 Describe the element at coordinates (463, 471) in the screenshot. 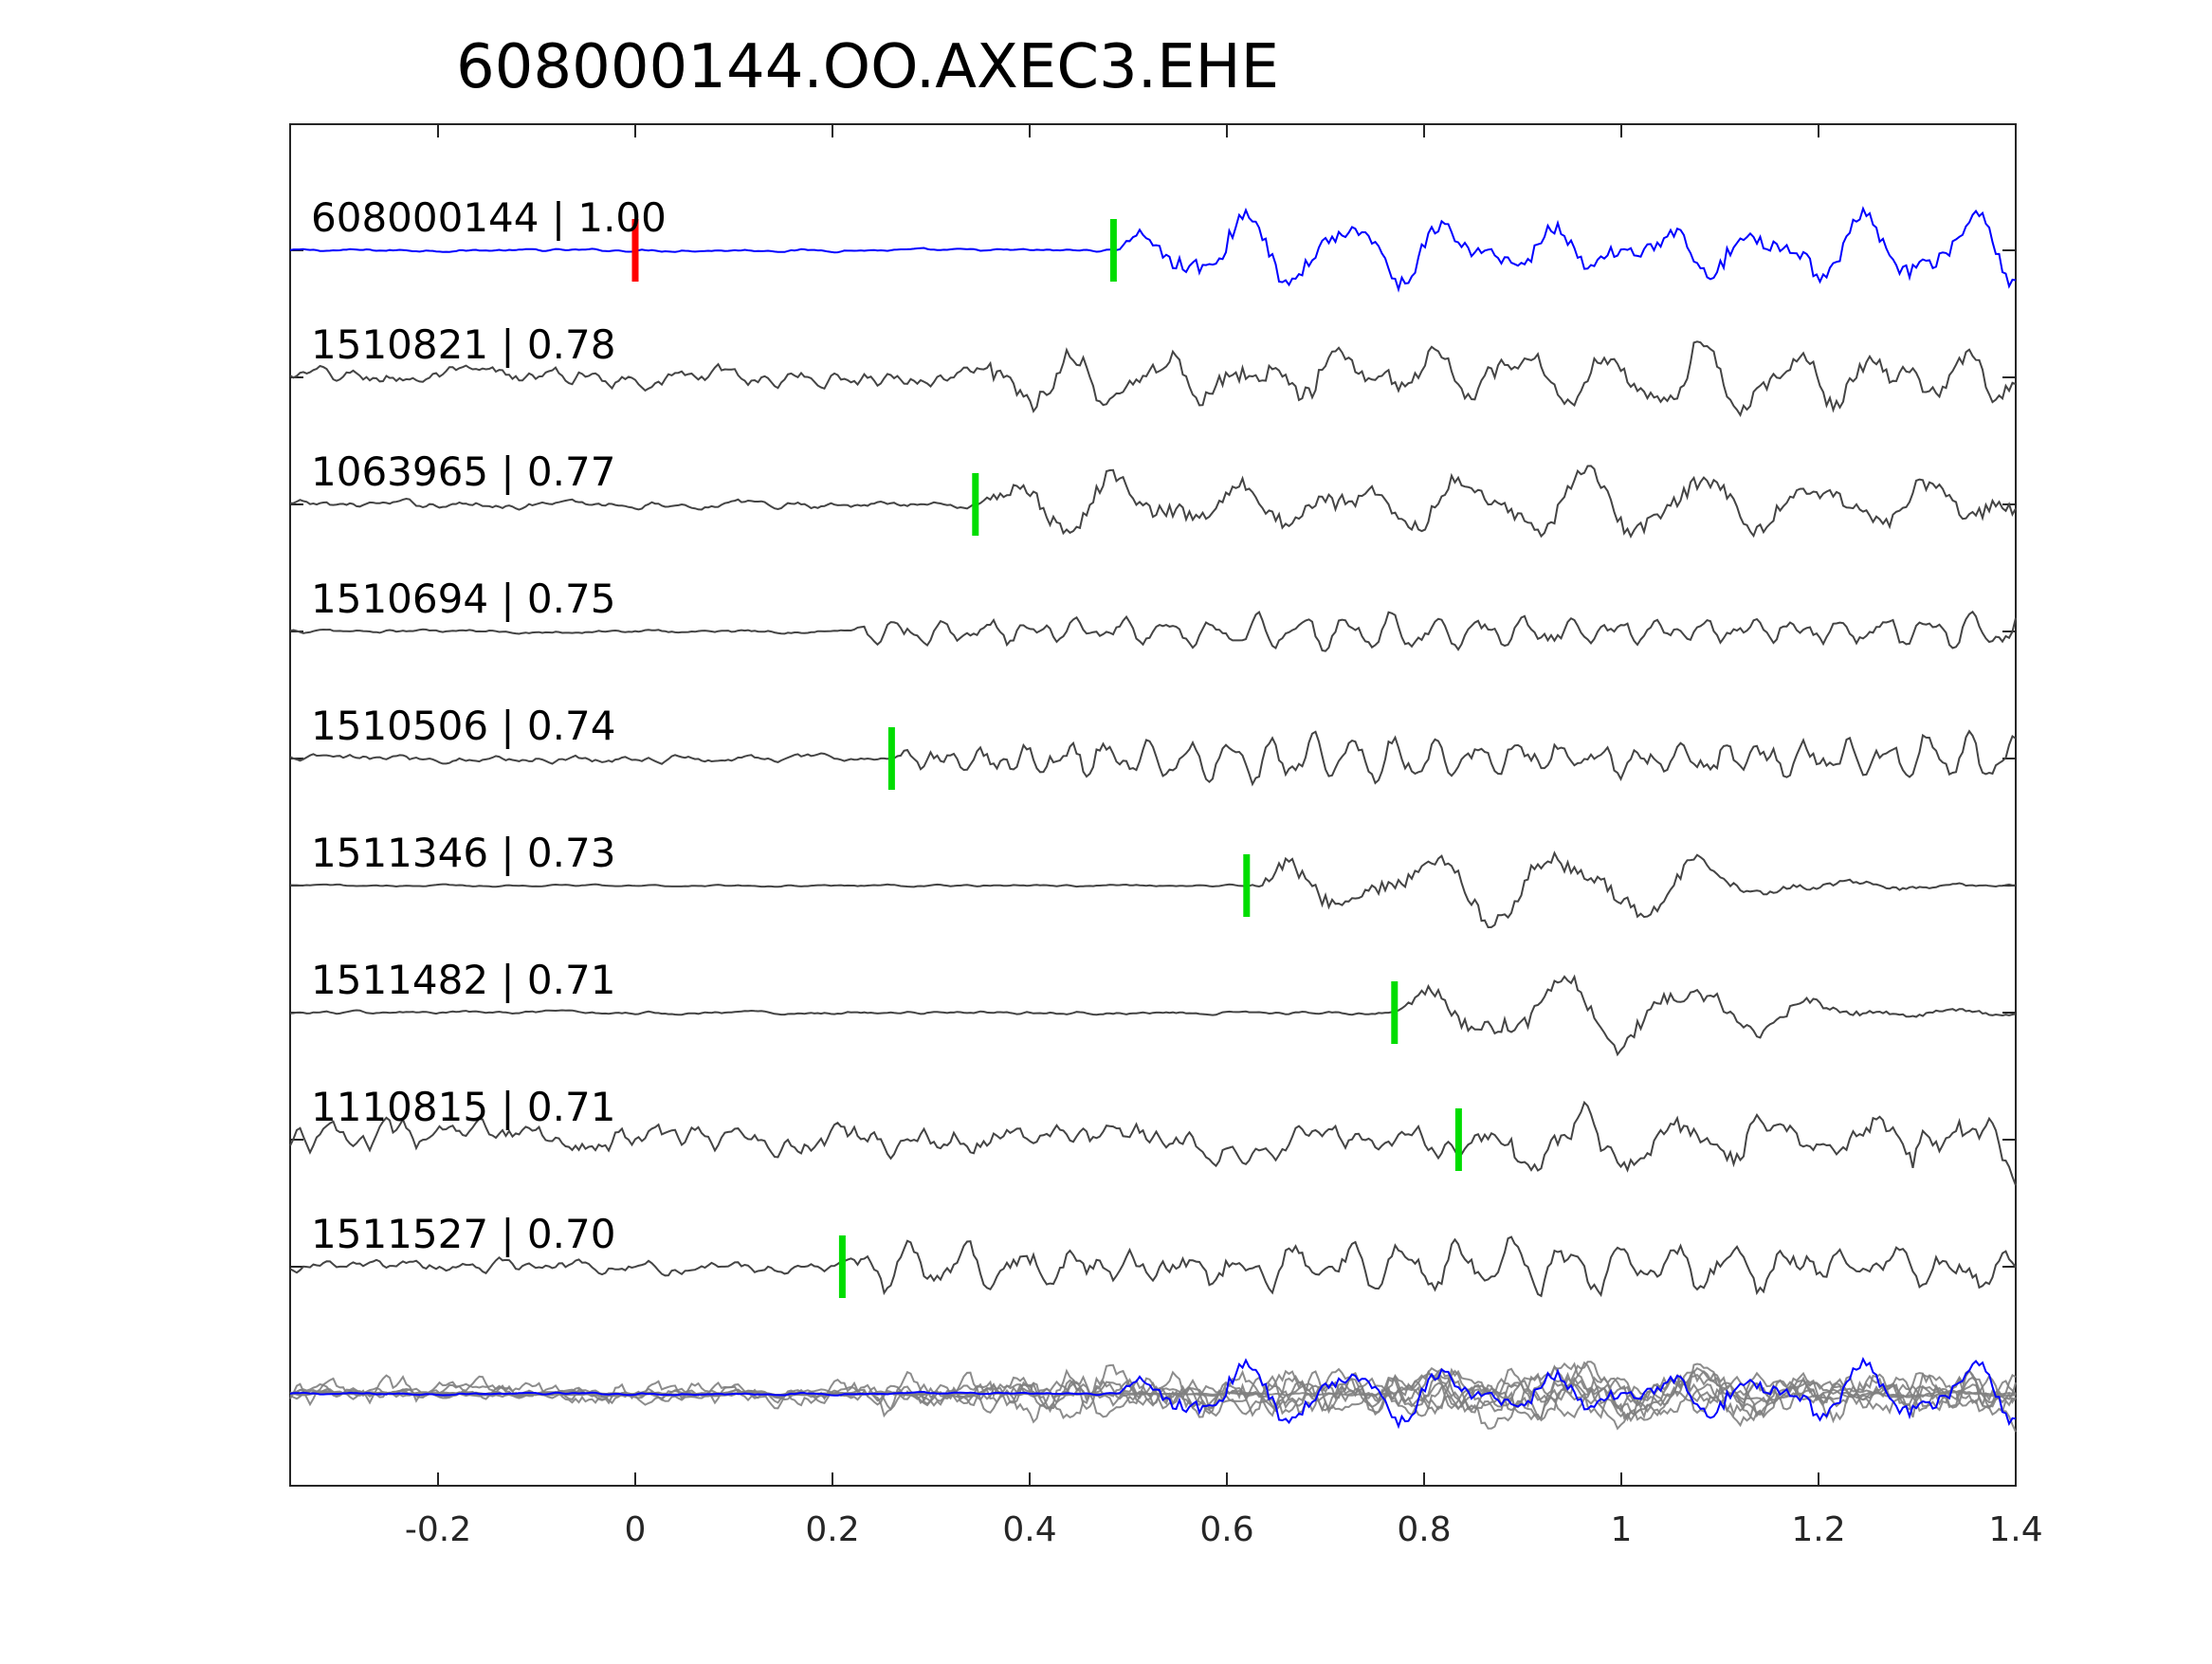

I see `trace-label-1063965: 1063965 | 0.77` at that location.